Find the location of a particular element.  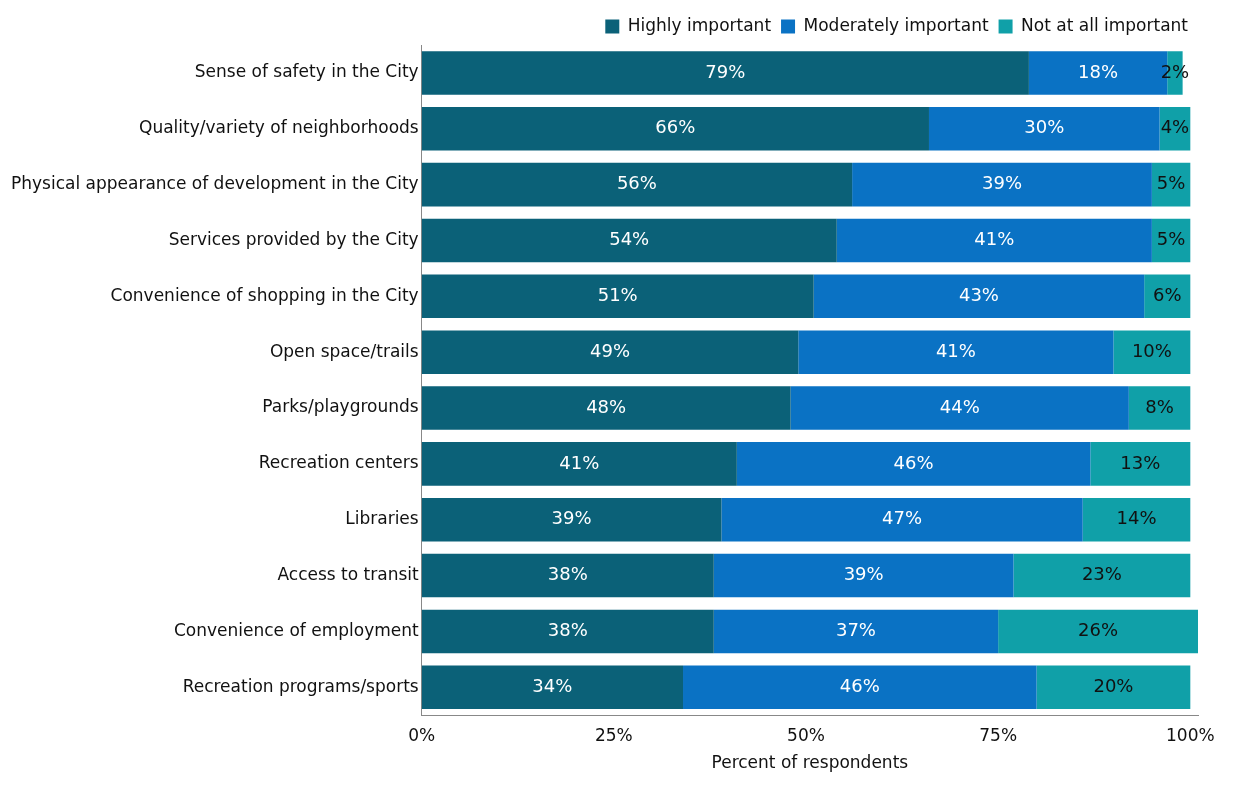

data-label: 48% is located at coordinates (606, 406).